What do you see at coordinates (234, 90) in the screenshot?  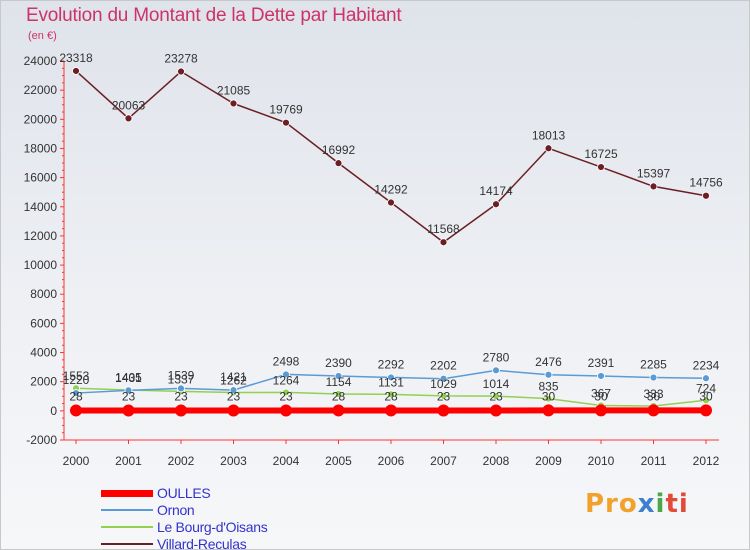 I see `data-label-villard-reculas: 21085` at bounding box center [234, 90].